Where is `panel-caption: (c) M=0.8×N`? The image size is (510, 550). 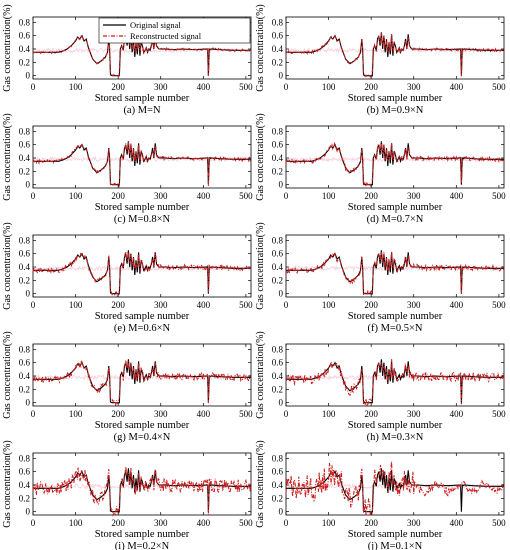 panel-caption: (c) M=0.8×N is located at coordinates (142, 219).